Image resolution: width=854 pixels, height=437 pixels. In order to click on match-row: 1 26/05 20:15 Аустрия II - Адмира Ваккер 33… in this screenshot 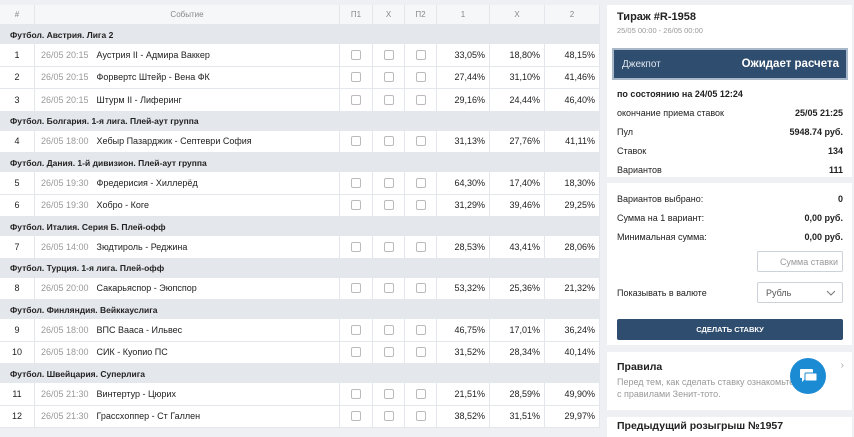, I will do `click(300, 55)`.